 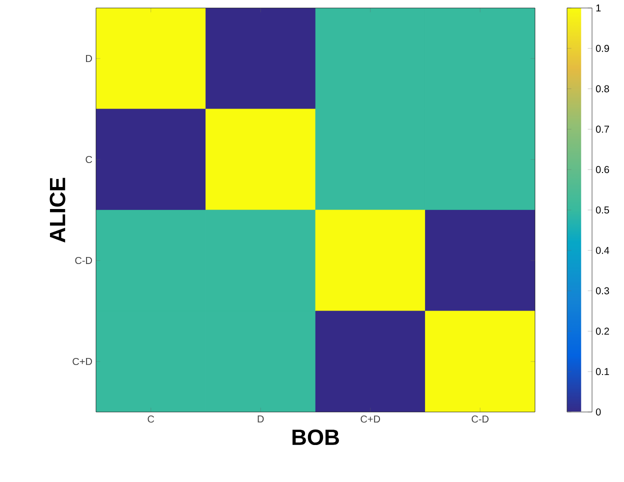 I want to click on color-bar-label: 0.2, so click(x=602, y=331).